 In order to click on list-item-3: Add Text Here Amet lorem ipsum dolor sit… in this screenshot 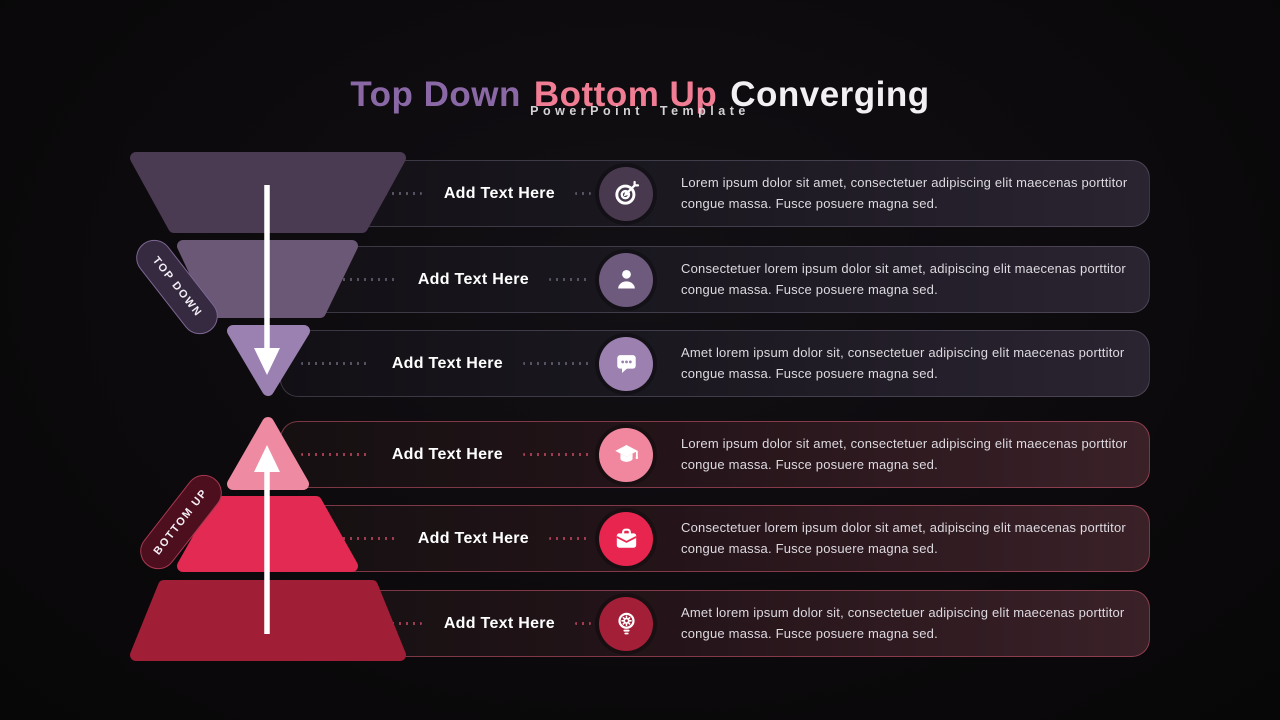, I will do `click(715, 363)`.